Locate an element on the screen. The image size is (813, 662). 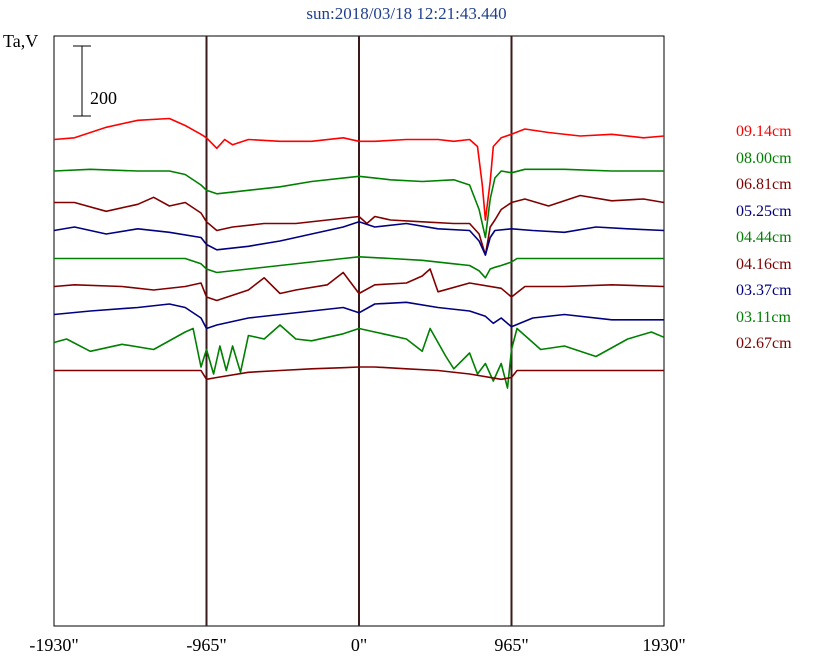
legend-item: 06.81cm is located at coordinates (764, 184).